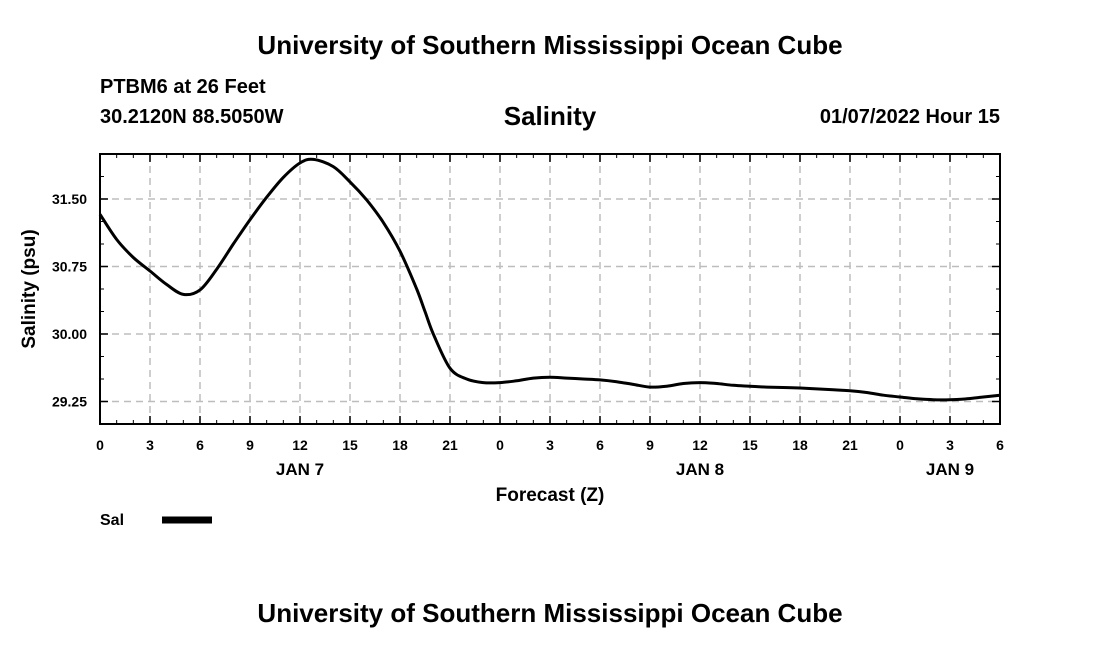 The height and width of the screenshot is (650, 1100). I want to click on station-coordinates: 30.2120N 88.5050W, so click(192, 117).